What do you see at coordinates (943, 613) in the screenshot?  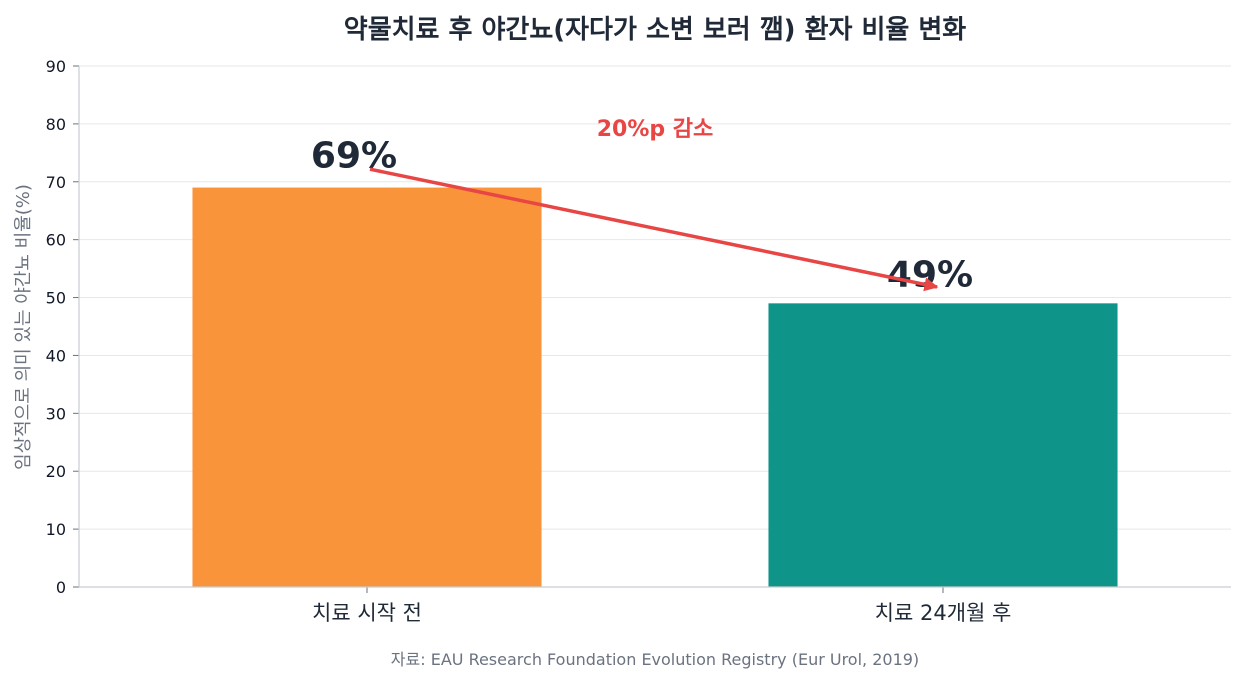 I see `x-tick-label: 치료 24개월 후` at bounding box center [943, 613].